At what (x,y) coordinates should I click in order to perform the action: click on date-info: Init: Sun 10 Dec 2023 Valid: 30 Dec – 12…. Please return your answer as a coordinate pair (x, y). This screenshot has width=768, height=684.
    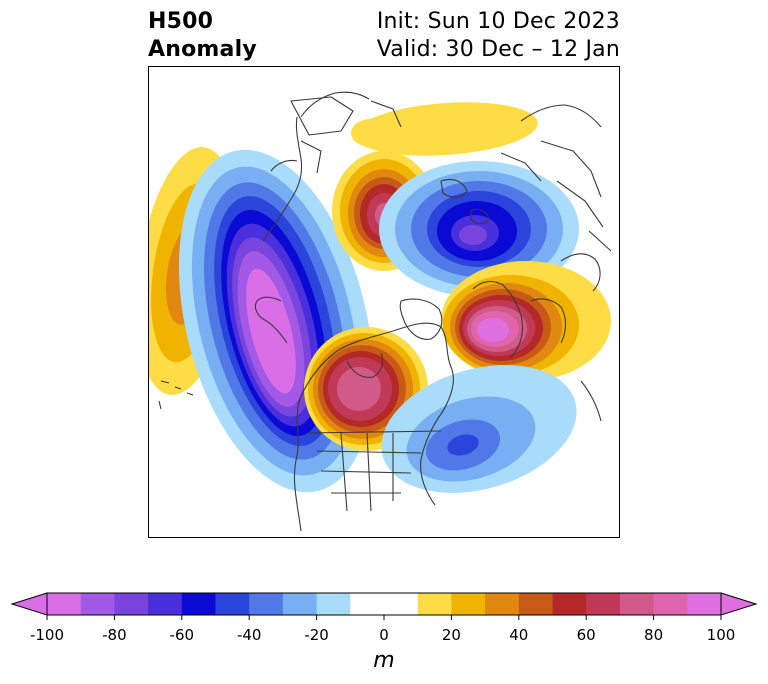
    Looking at the image, I should click on (498, 36).